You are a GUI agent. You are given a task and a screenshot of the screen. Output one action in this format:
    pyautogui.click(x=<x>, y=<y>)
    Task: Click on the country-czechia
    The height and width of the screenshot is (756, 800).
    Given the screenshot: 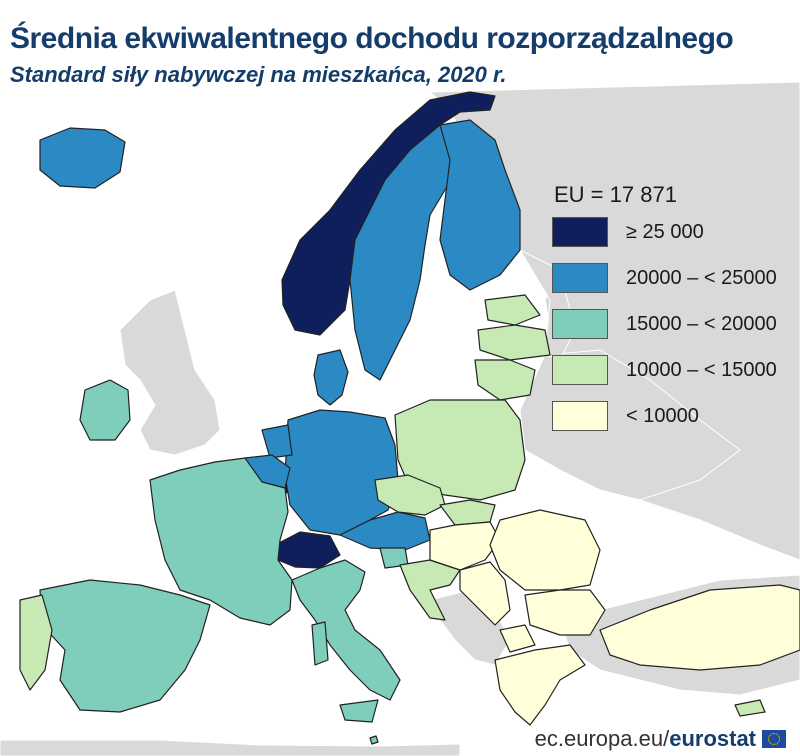 What is the action you would take?
    pyautogui.click(x=410, y=495)
    